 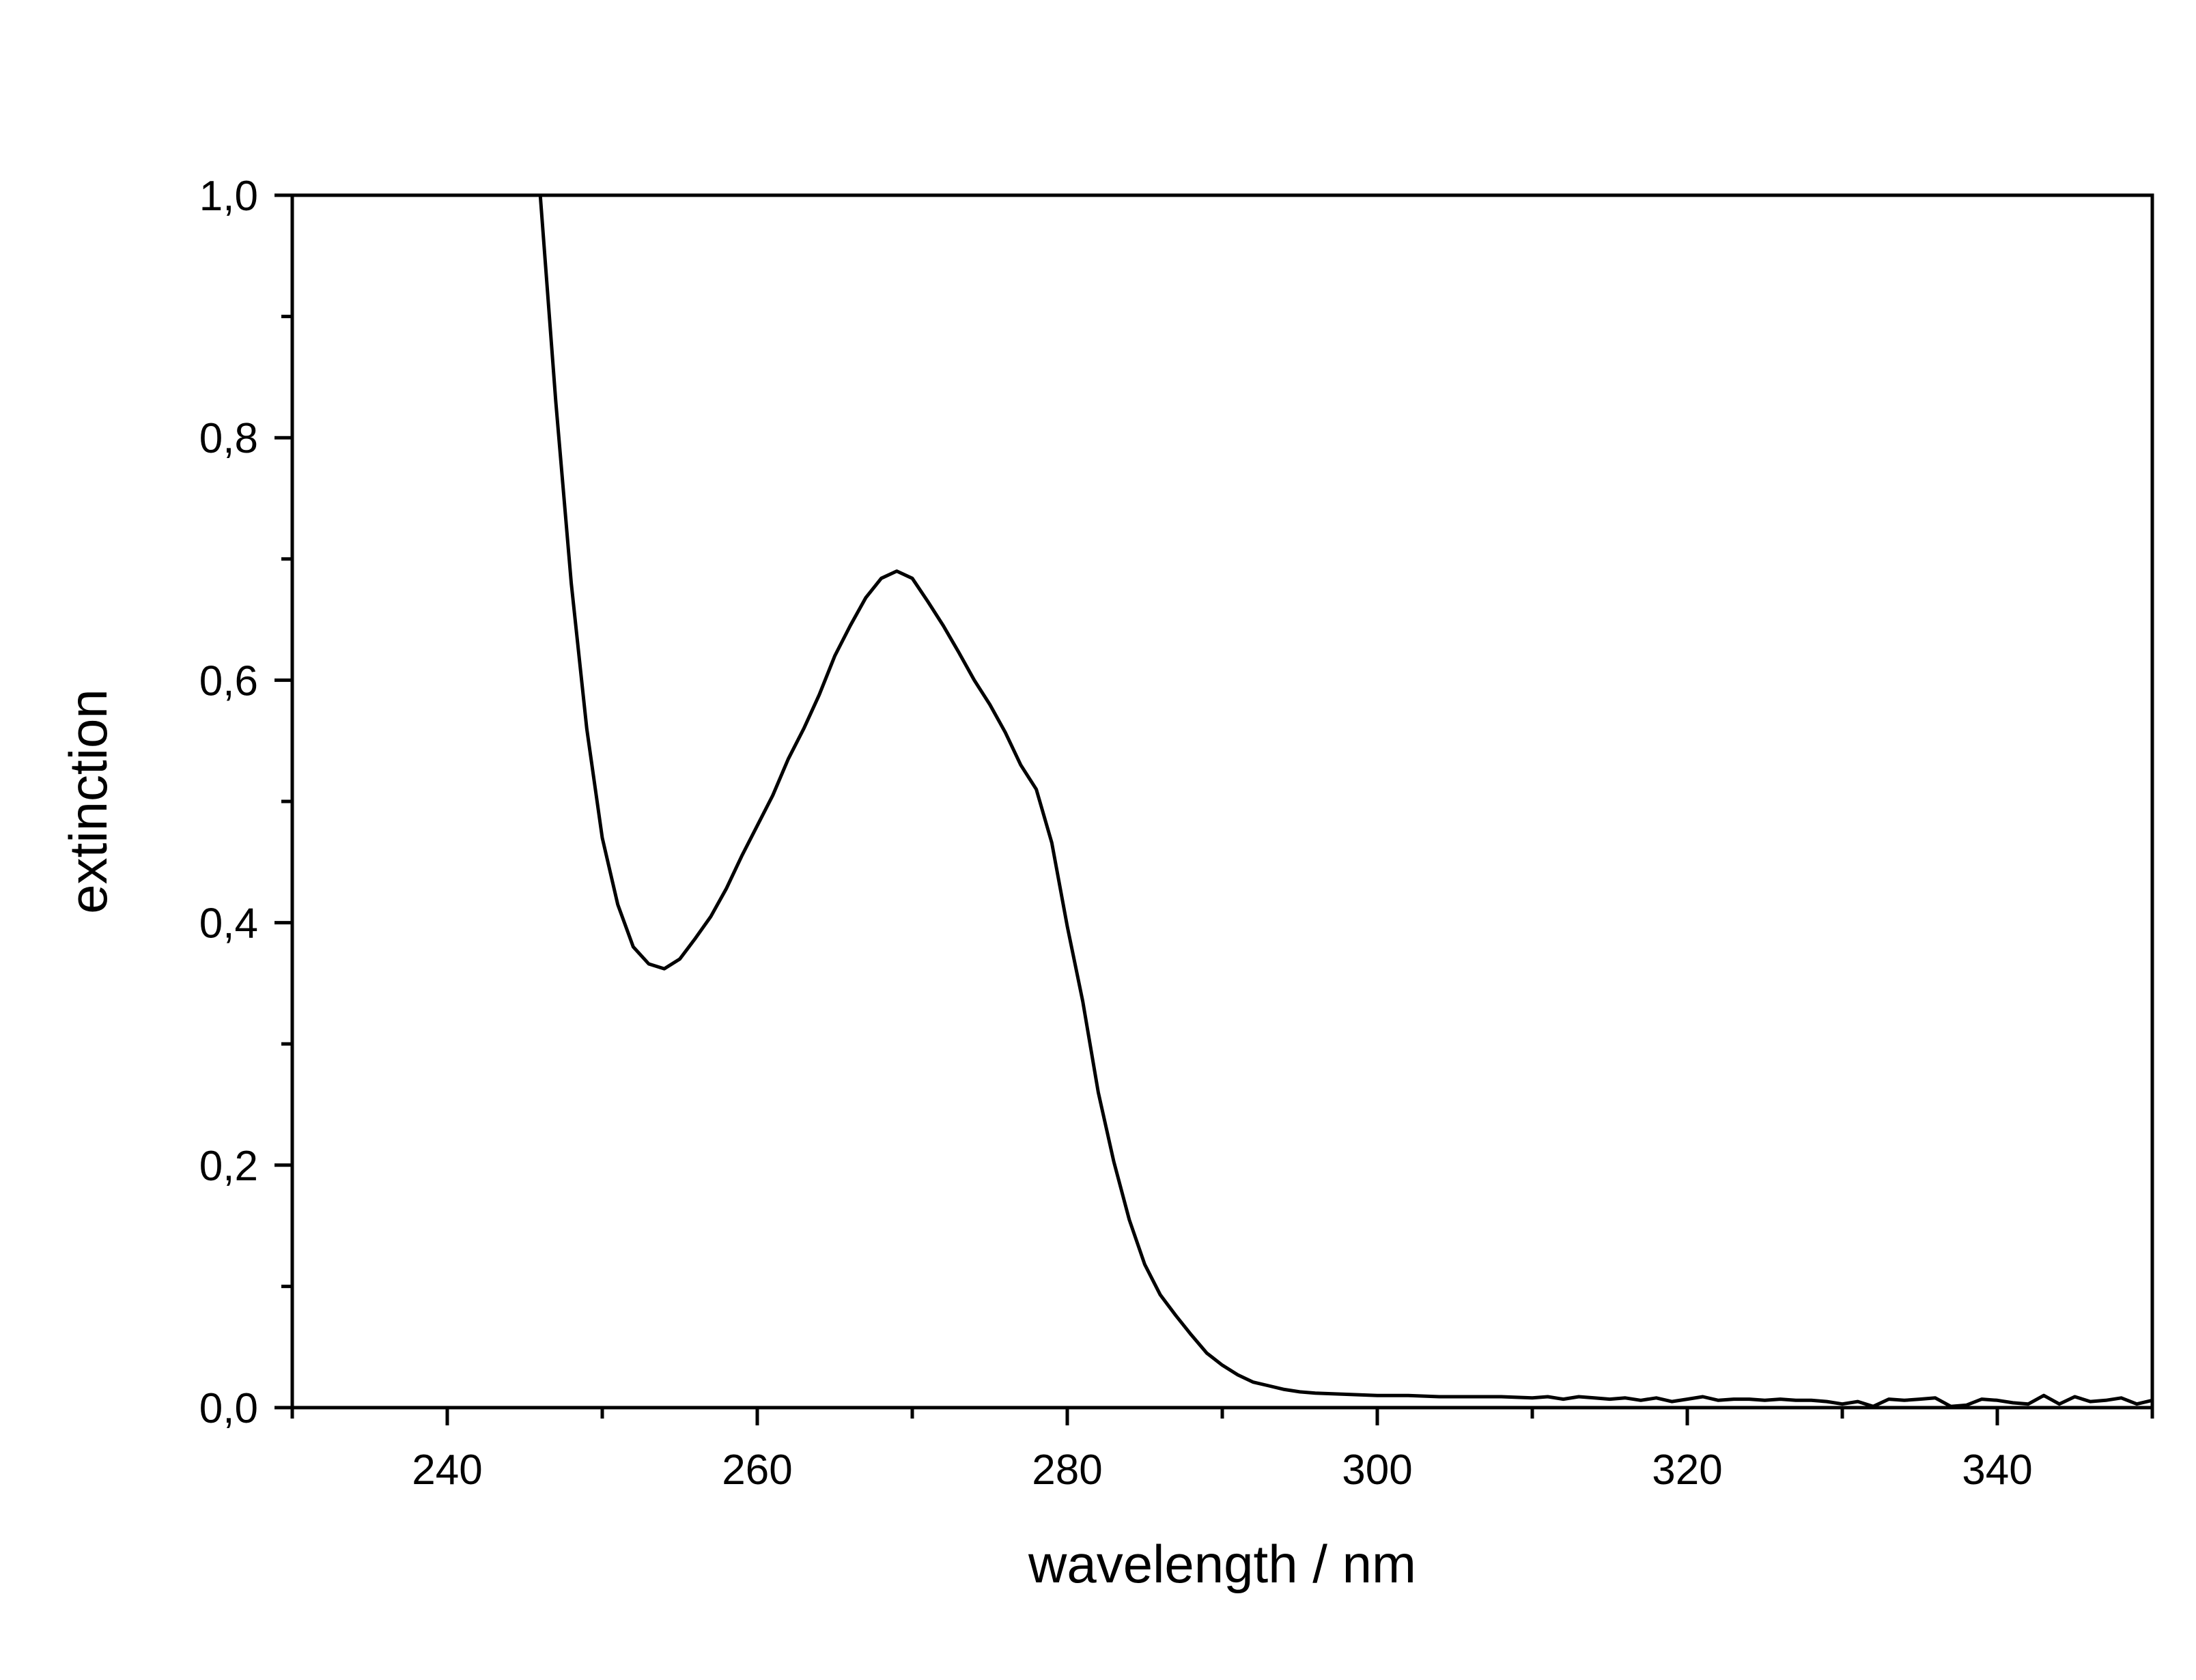 What do you see at coordinates (757, 1470) in the screenshot?
I see `x-tick-label: 260` at bounding box center [757, 1470].